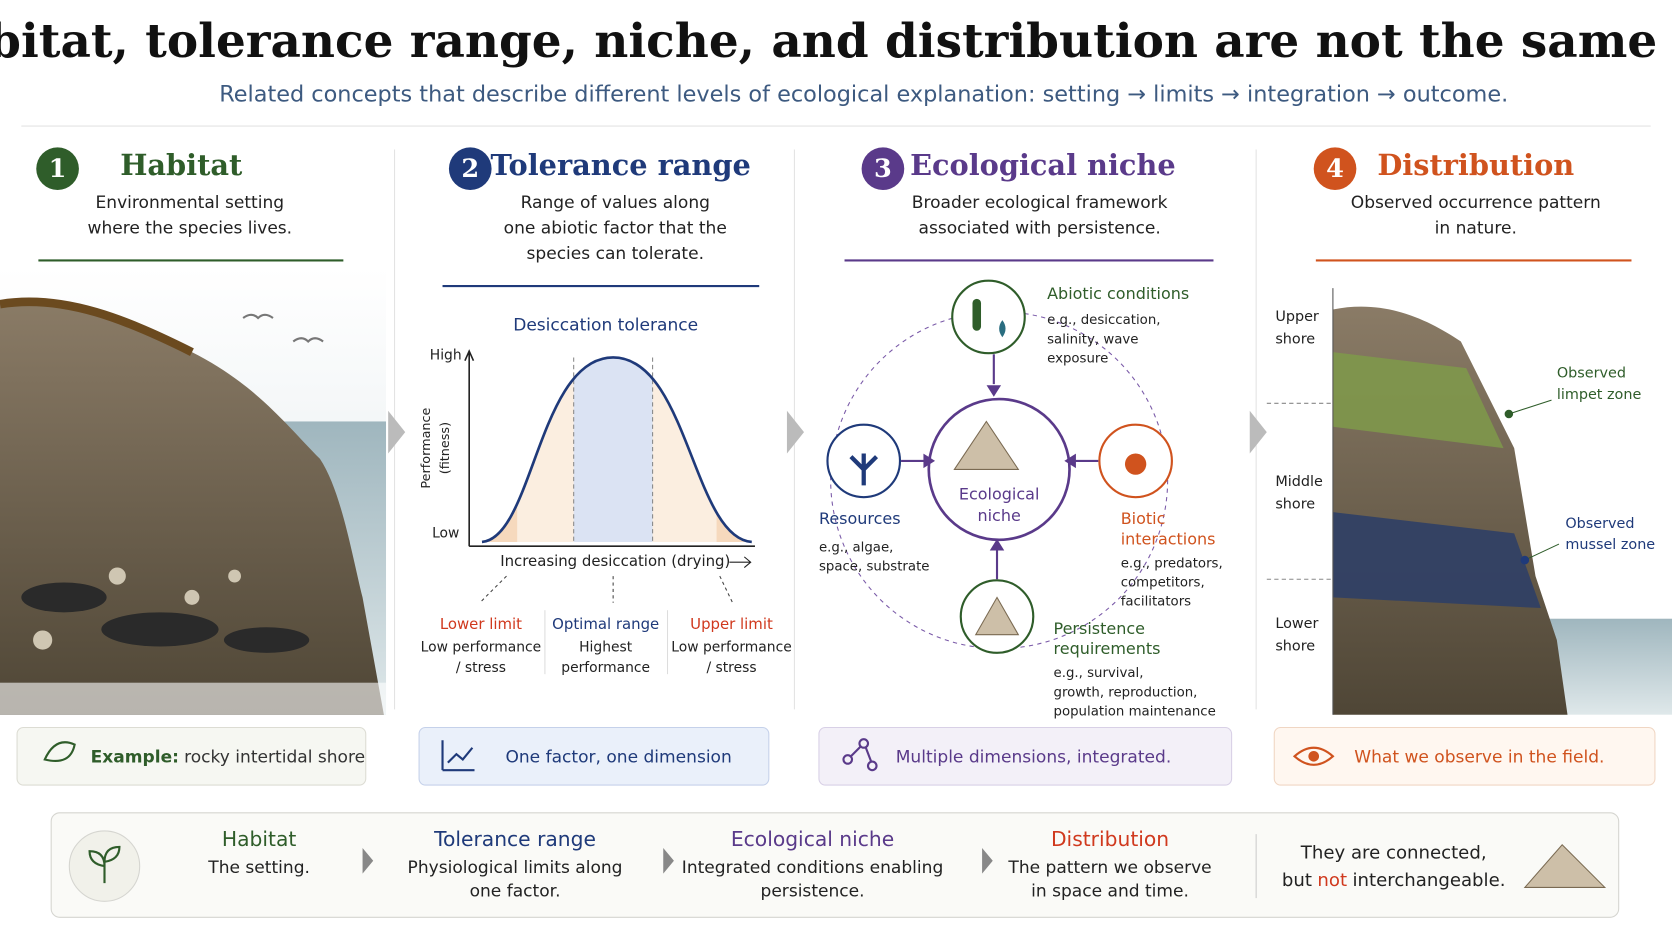 The height and width of the screenshot is (941, 1672). I want to click on panel-title: Distribution, so click(1475, 165).